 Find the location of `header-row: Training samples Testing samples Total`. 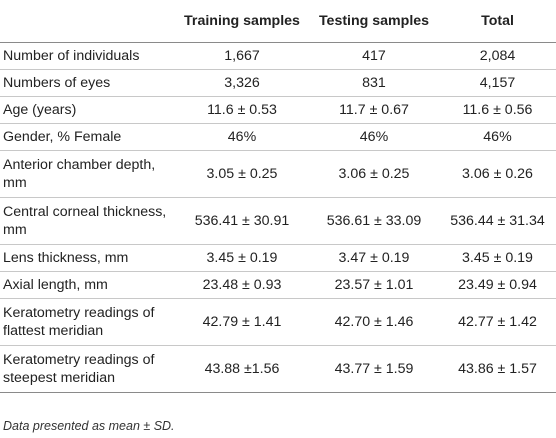

header-row: Training samples Testing samples Total is located at coordinates (278, 21).